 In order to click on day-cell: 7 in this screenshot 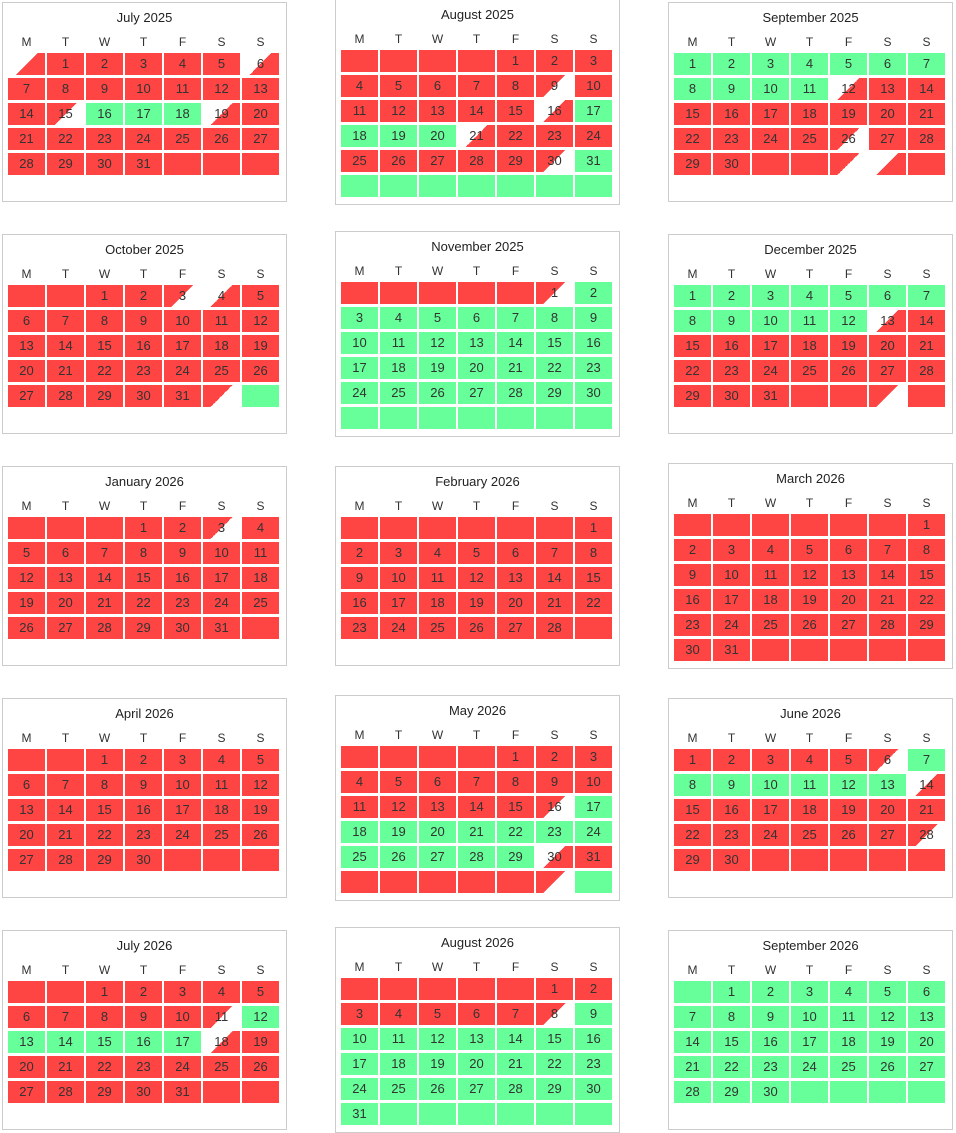, I will do `click(65, 785)`.